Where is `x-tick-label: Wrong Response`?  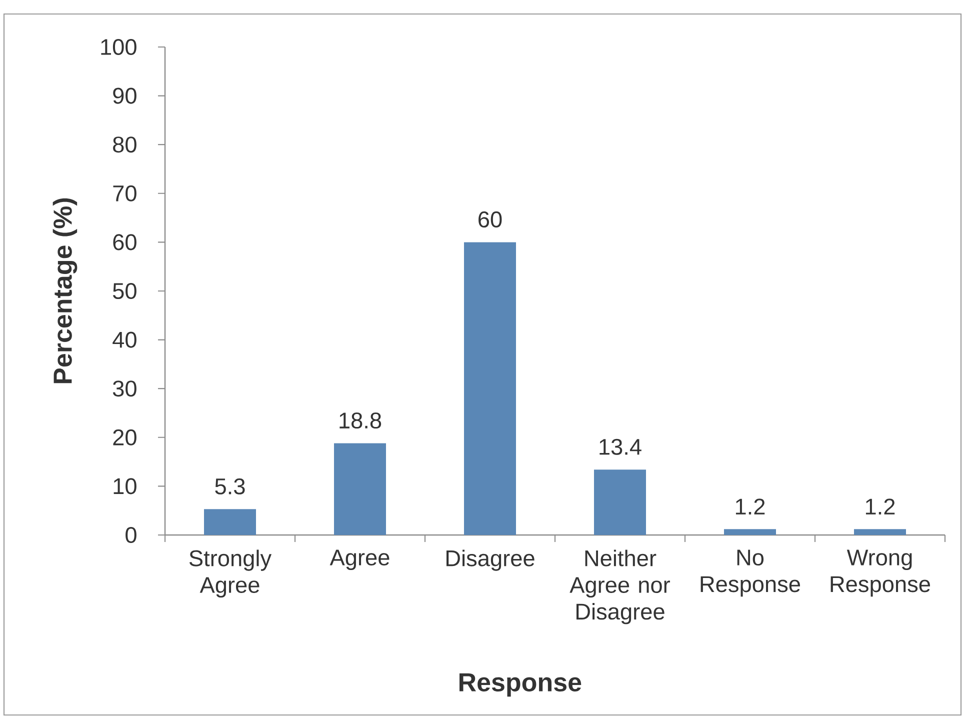 x-tick-label: Wrong Response is located at coordinates (880, 573).